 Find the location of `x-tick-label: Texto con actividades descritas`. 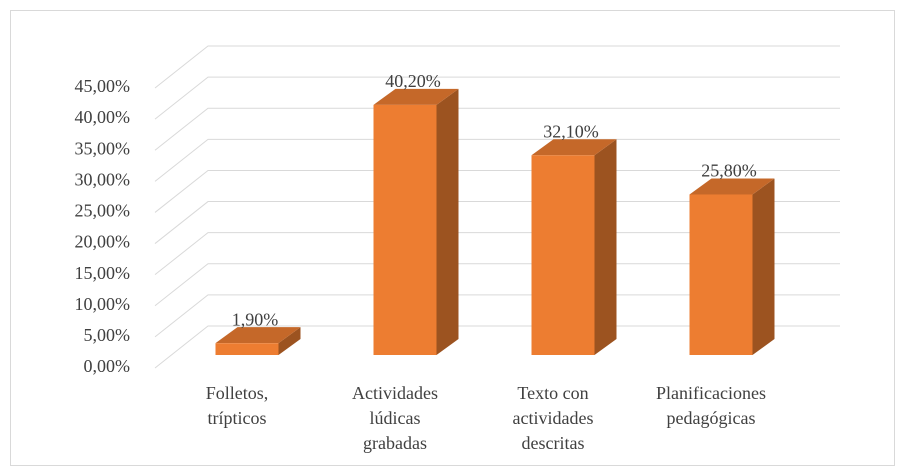

x-tick-label: Texto con actividades descritas is located at coordinates (553, 418).